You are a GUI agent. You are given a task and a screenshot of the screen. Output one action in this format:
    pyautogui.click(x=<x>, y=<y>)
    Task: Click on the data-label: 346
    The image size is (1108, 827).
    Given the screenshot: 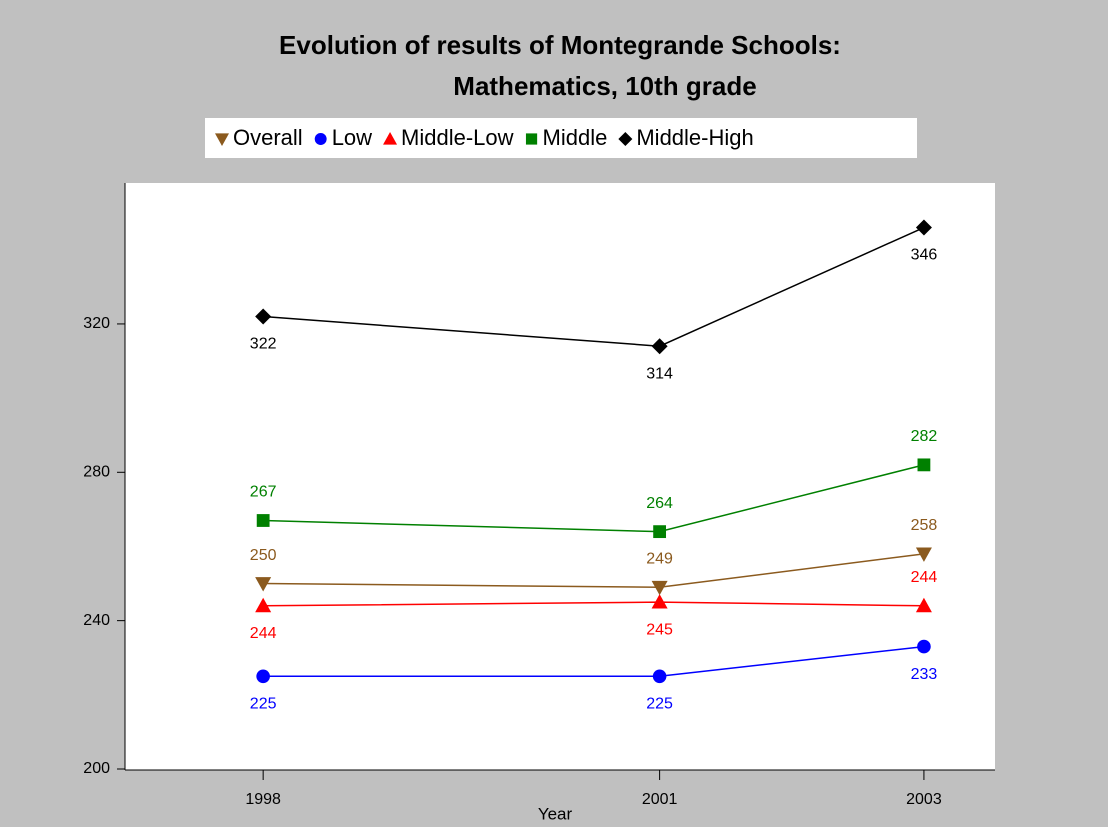 What is the action you would take?
    pyautogui.click(x=924, y=255)
    